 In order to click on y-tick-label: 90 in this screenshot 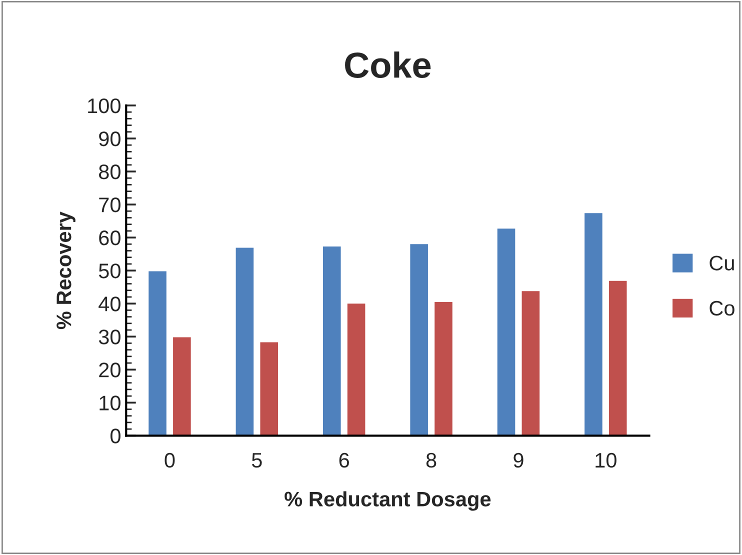, I will do `click(109, 138)`.